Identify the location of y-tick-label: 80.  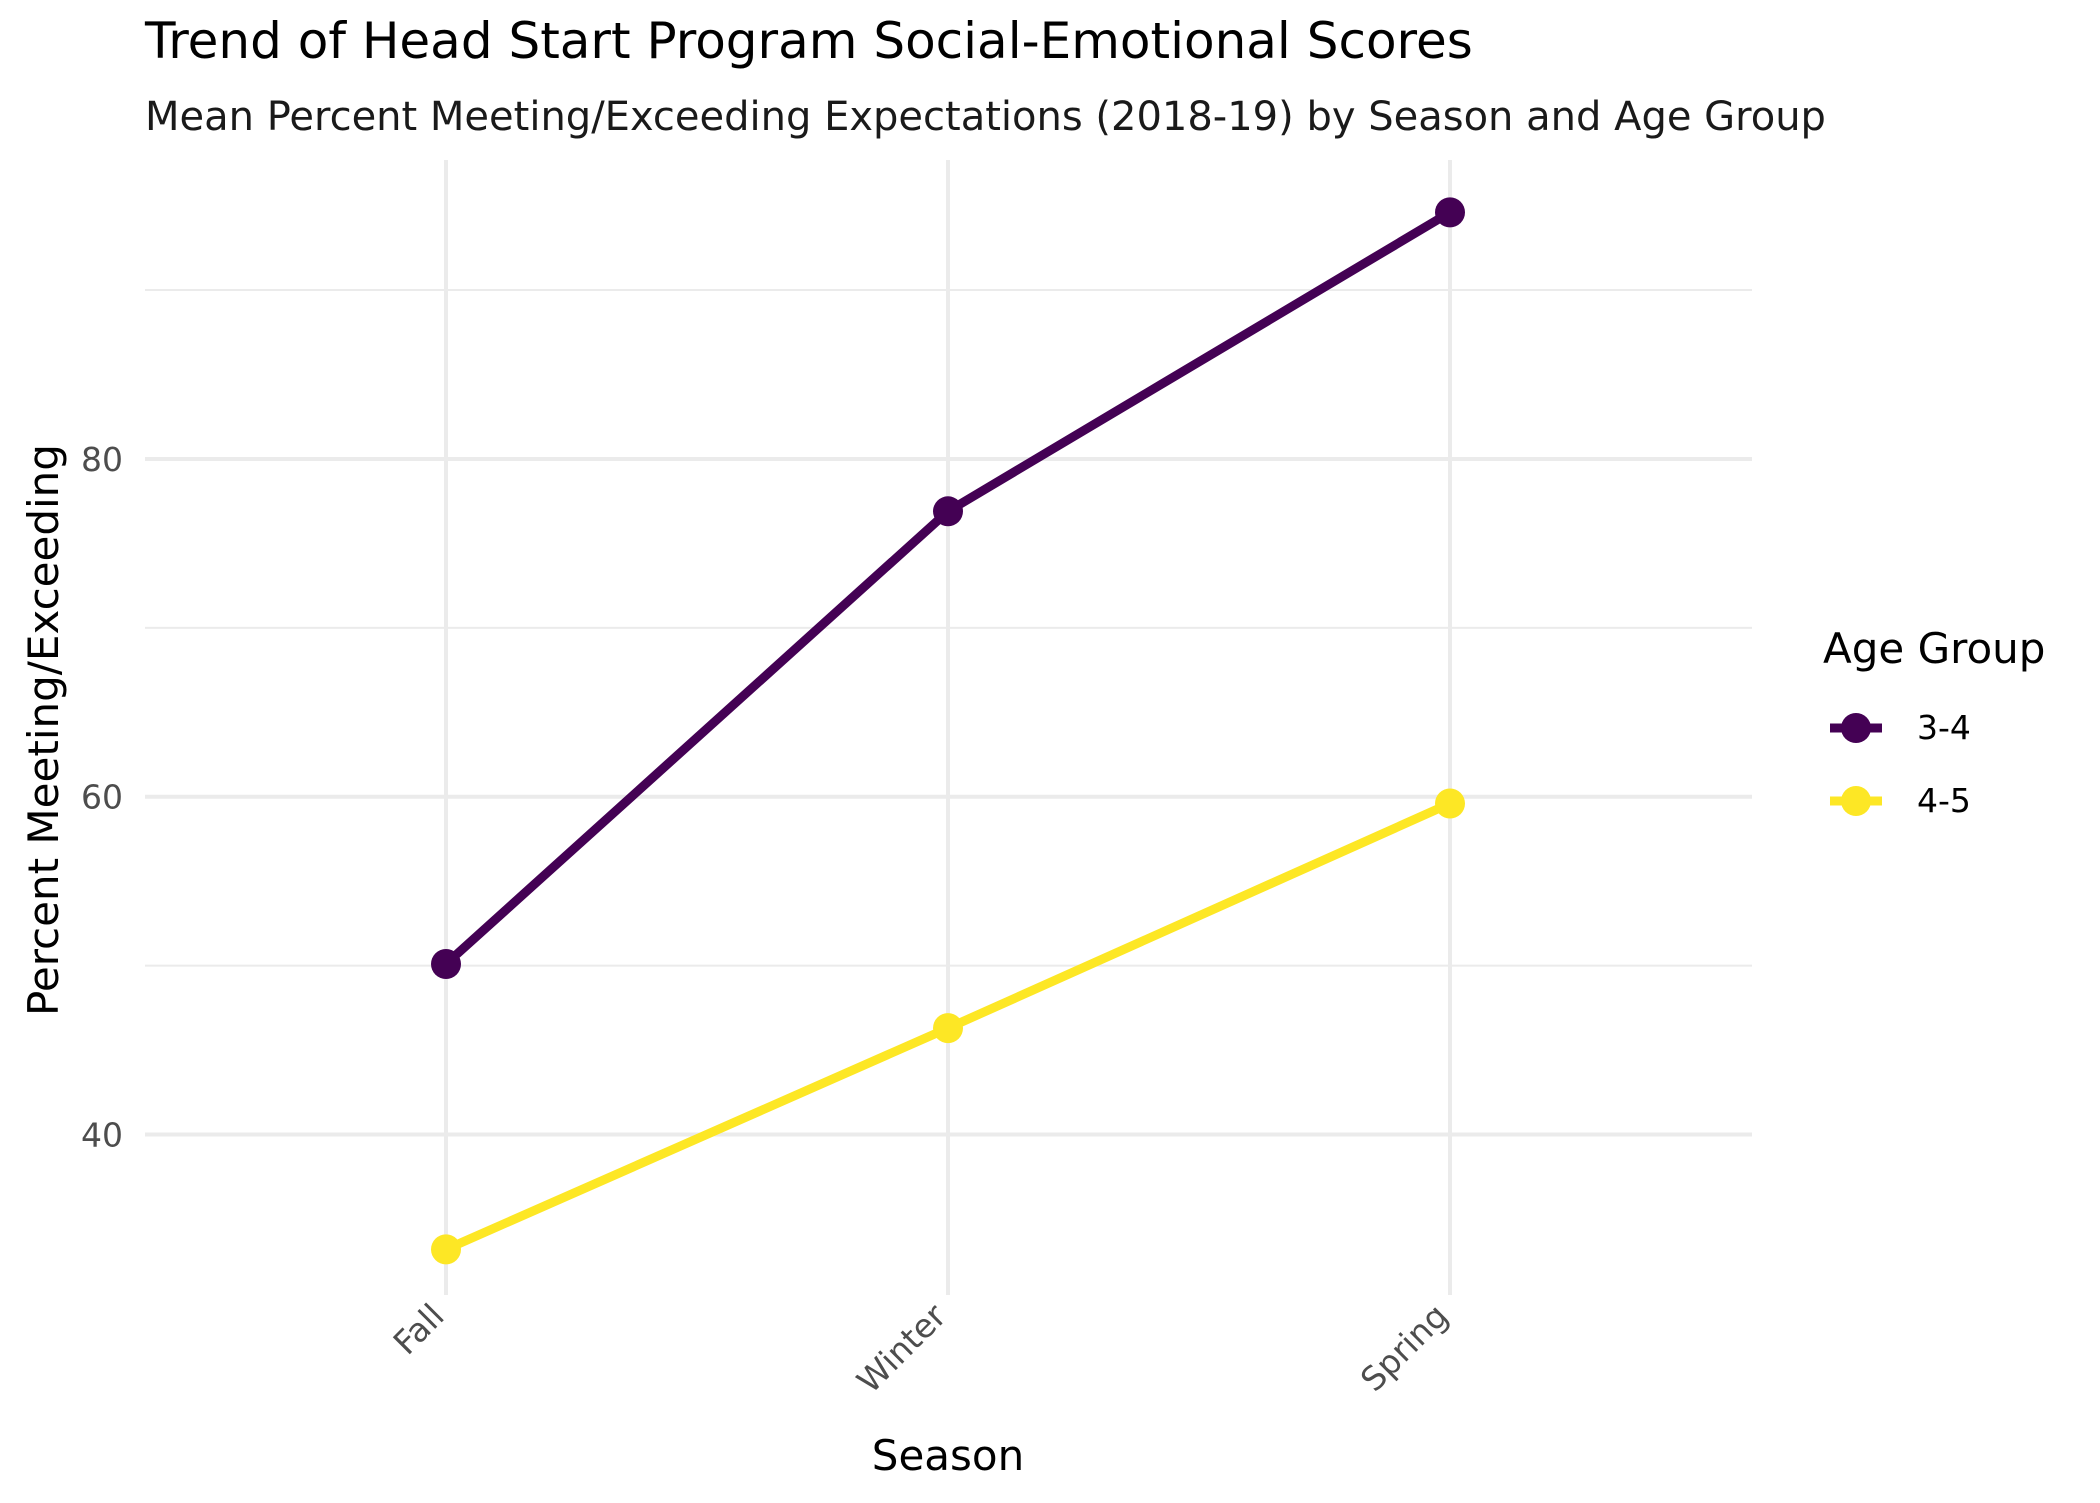
(102, 459).